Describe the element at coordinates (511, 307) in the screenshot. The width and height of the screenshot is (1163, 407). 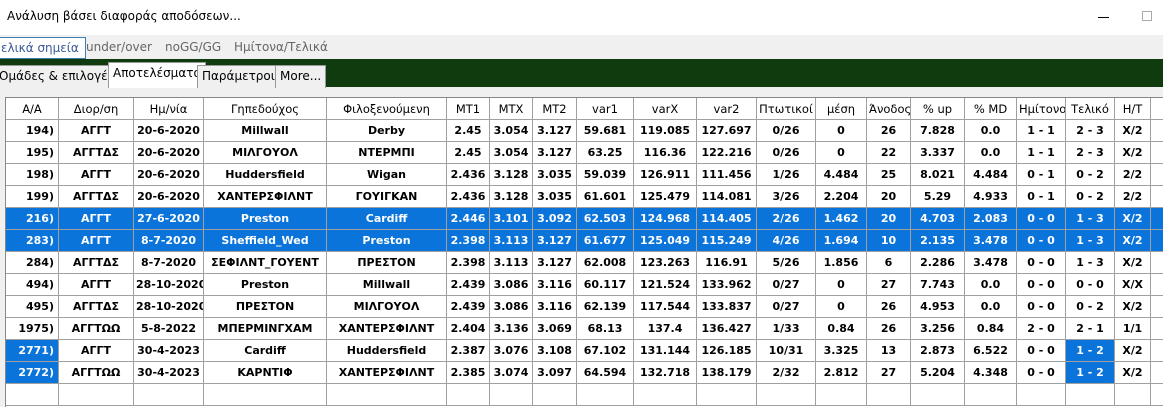
I see `table-cell: 3.086` at that location.